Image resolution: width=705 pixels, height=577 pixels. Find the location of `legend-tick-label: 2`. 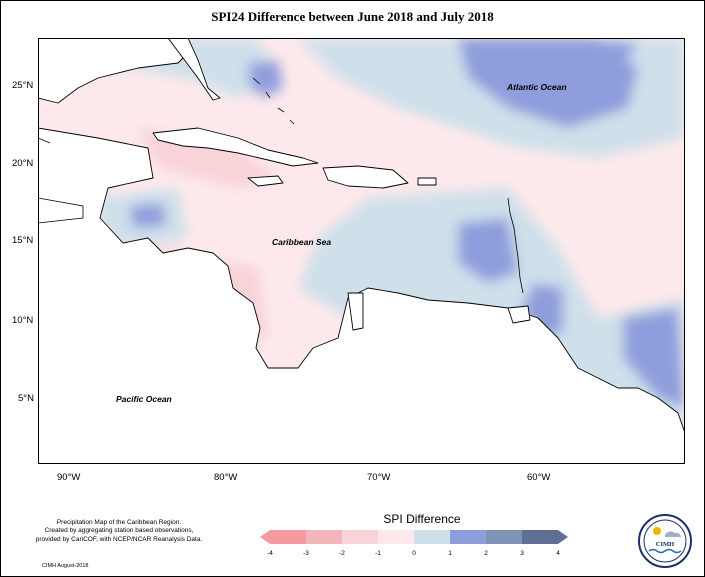

legend-tick-label: 2 is located at coordinates (486, 553).